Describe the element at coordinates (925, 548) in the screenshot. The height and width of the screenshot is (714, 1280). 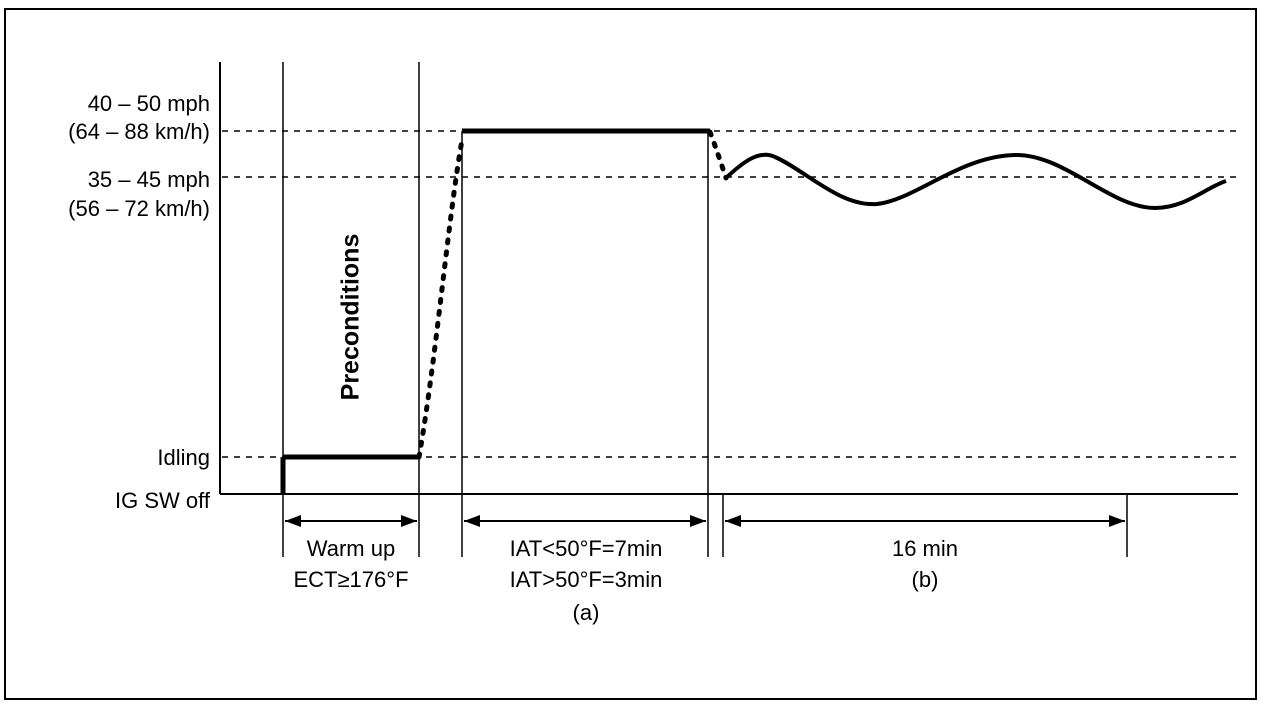
I see `phase-b-duration: 16 min` at that location.